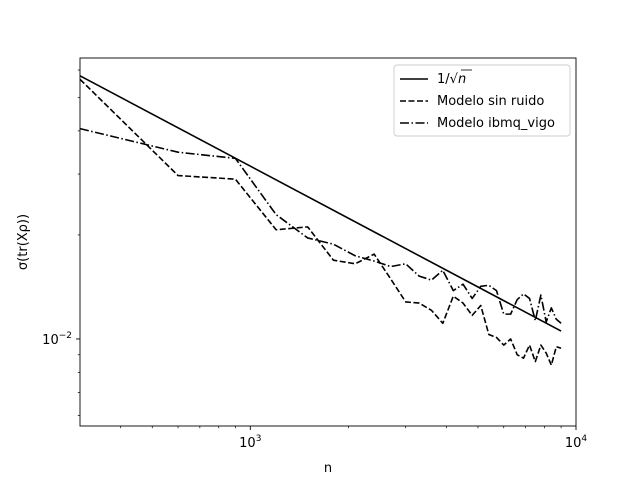  What do you see at coordinates (250, 442) in the screenshot?
I see `x-tick-label: 103` at bounding box center [250, 442].